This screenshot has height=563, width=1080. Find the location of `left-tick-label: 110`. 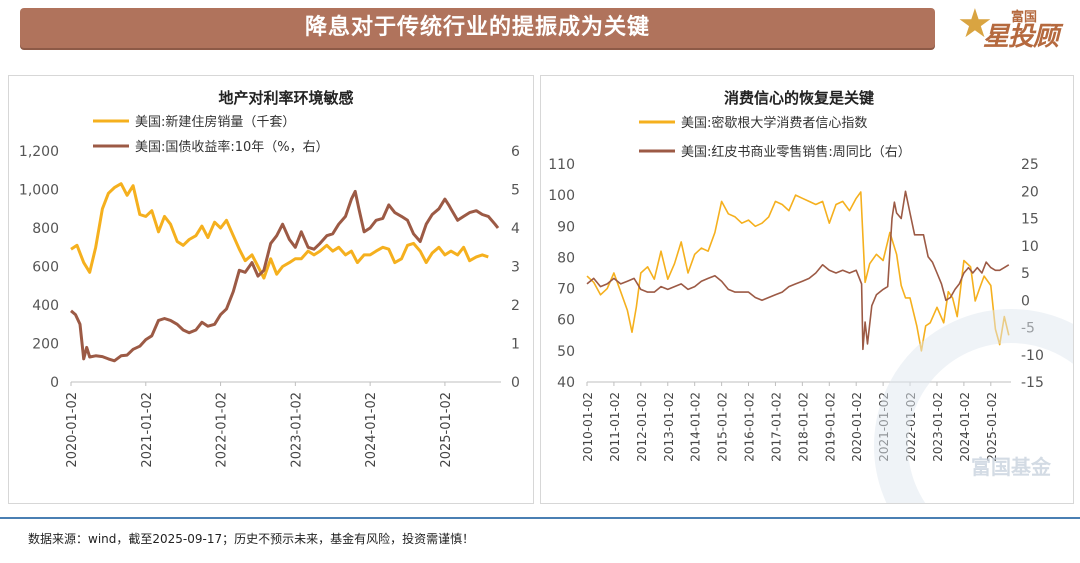

left-tick-label: 110 is located at coordinates (561, 165).